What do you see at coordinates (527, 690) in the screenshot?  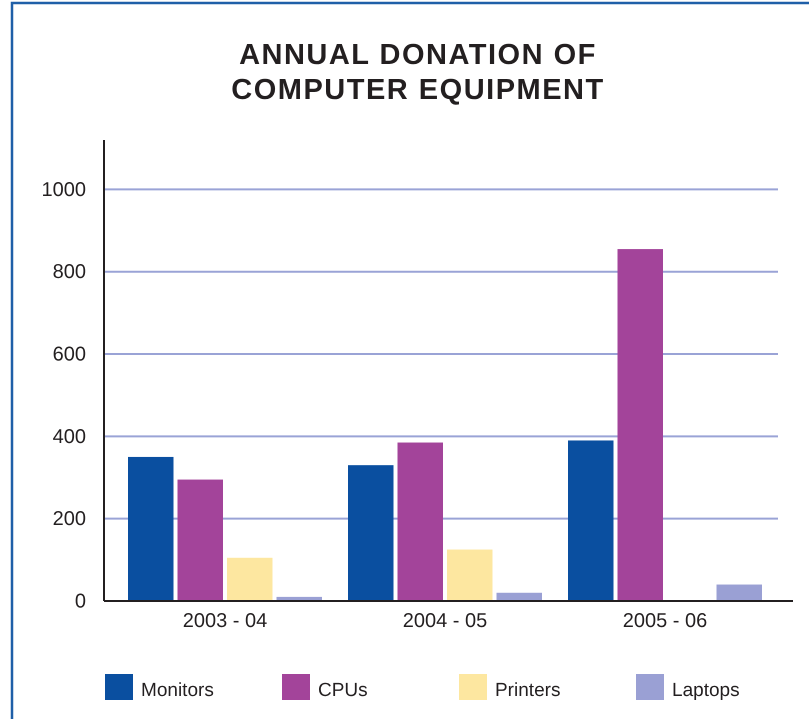 I see `legend-label: Printers` at bounding box center [527, 690].